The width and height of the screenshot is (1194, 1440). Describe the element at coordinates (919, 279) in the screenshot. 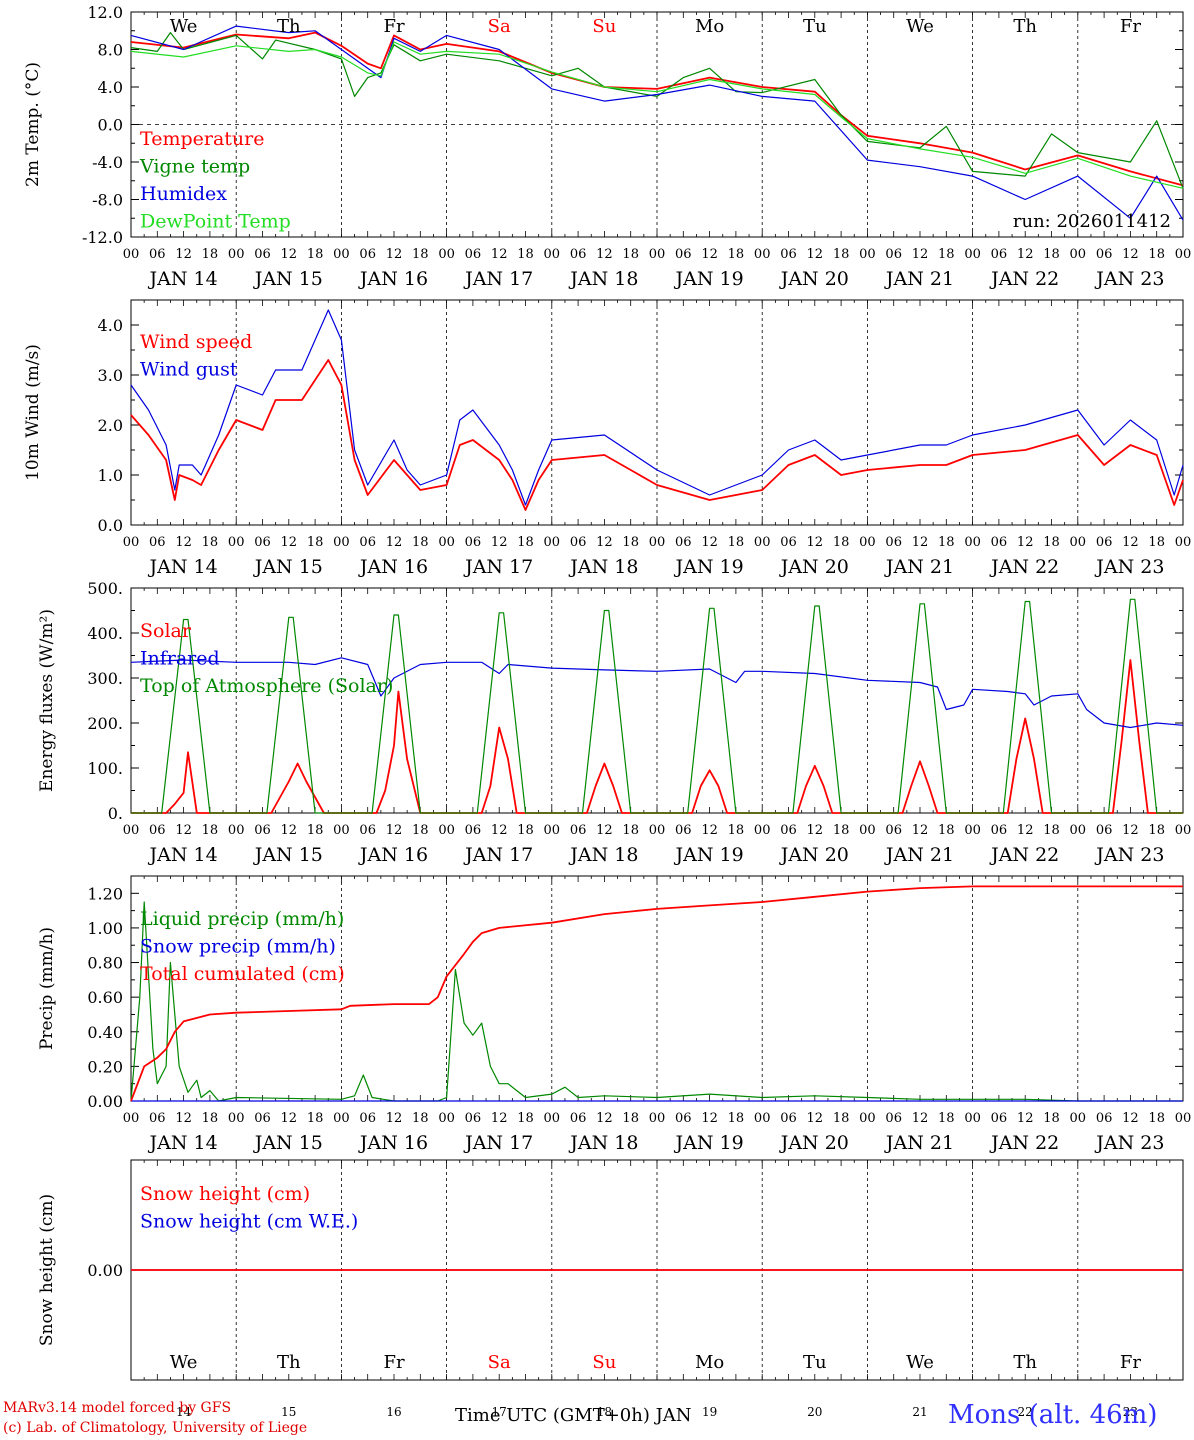

I see `temp-date-label: JAN 21` at that location.